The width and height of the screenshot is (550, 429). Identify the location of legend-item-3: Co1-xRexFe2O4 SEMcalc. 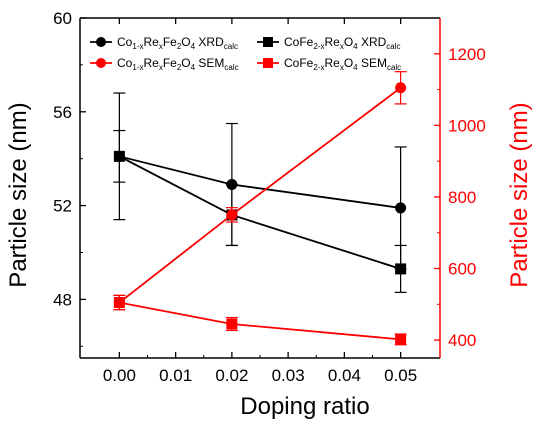
(164, 64).